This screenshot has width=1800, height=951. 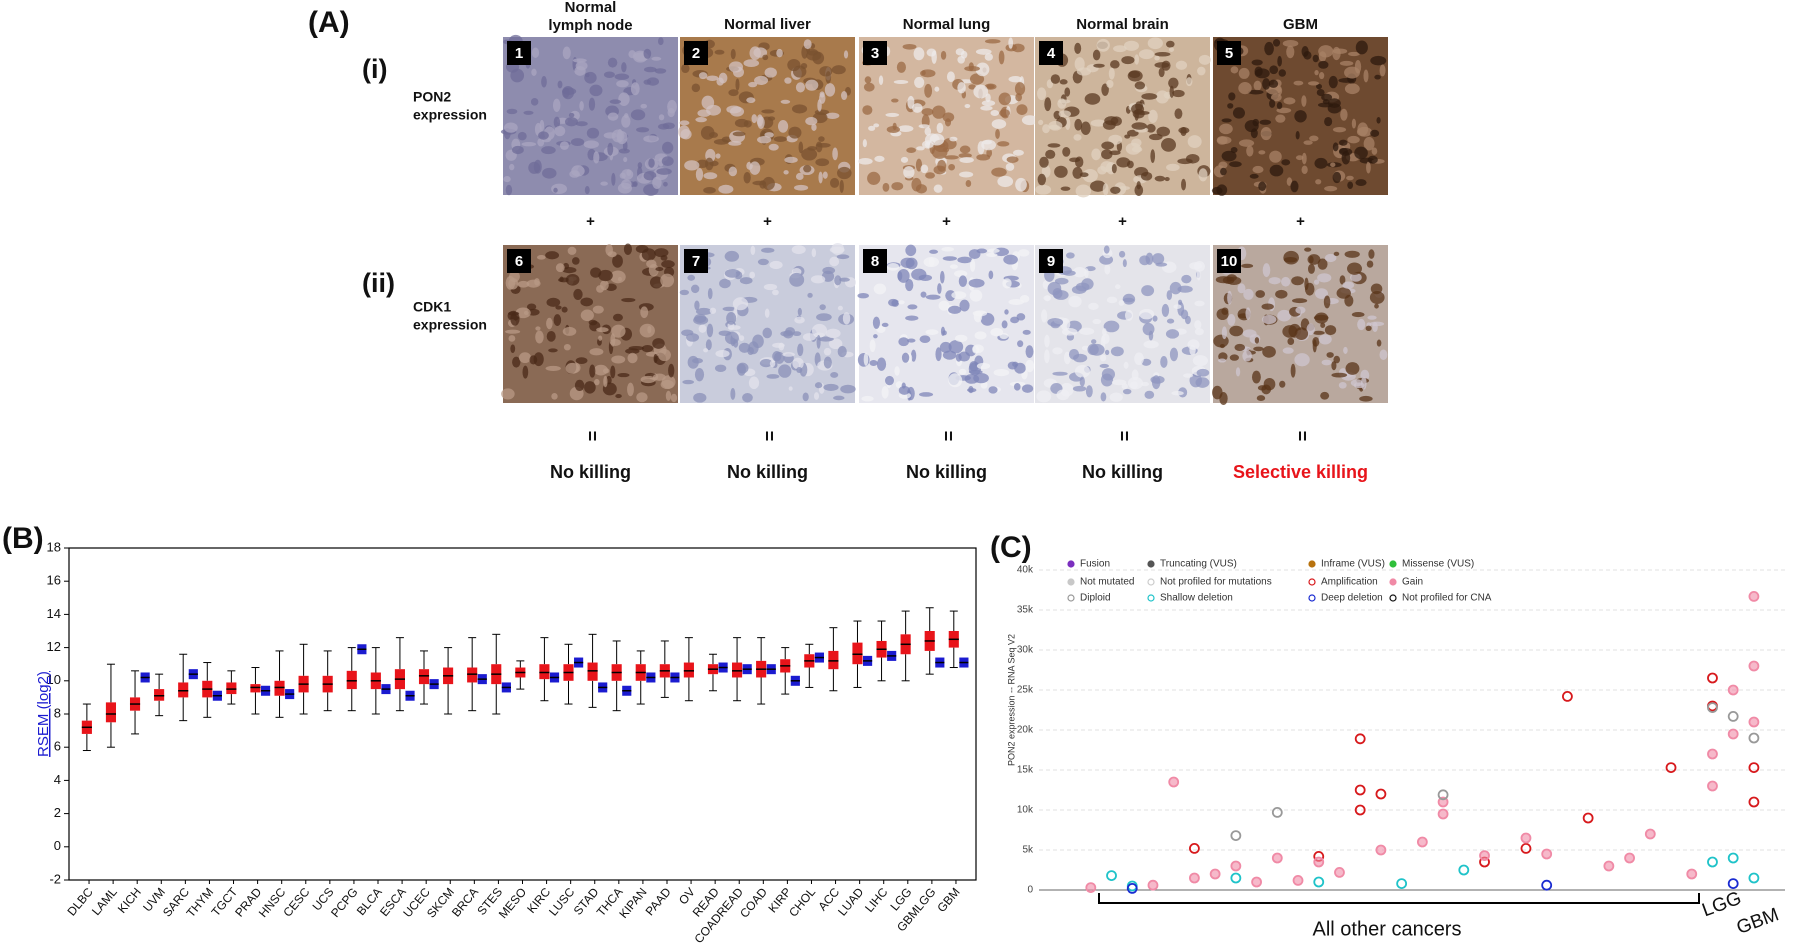 What do you see at coordinates (519, 53) in the screenshot?
I see `badge` at bounding box center [519, 53].